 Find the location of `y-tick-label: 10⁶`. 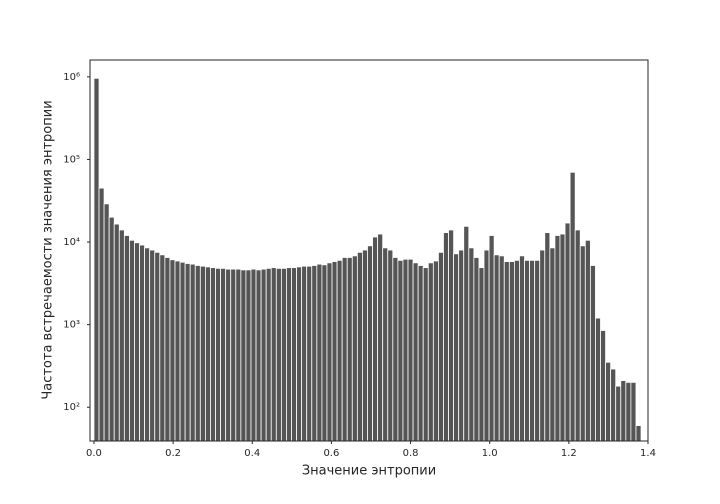

y-tick-label: 10⁶ is located at coordinates (71, 77).